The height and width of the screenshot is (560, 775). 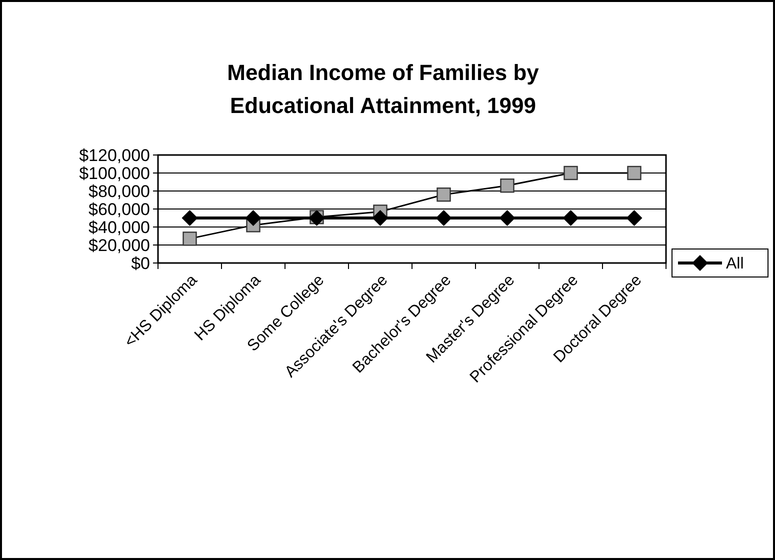 I want to click on y-tick-label: $20,000, so click(x=119, y=245).